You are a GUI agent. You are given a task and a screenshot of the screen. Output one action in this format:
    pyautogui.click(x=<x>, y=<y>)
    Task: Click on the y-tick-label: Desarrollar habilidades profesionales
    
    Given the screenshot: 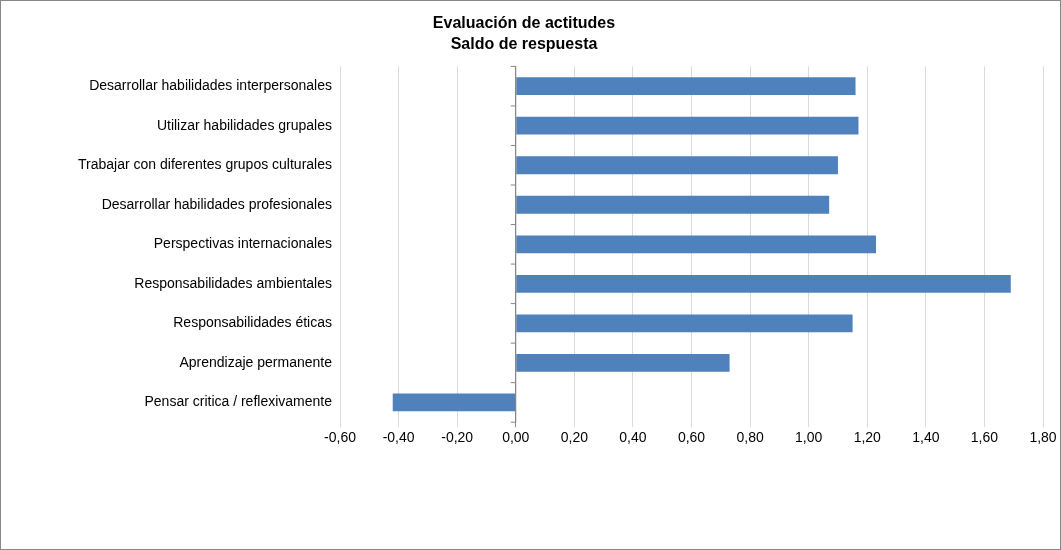 What is the action you would take?
    pyautogui.click(x=216, y=203)
    